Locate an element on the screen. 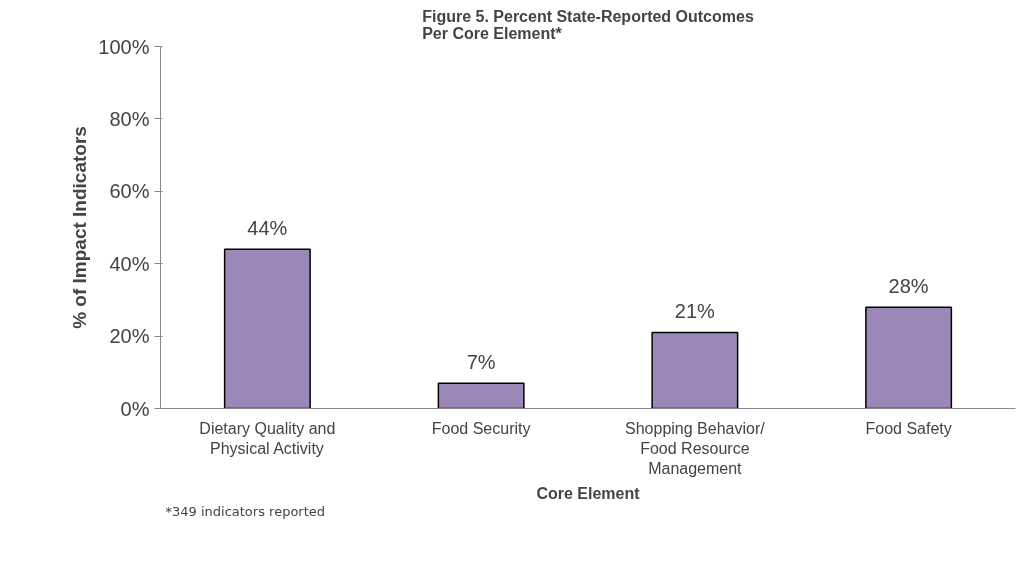  x-tick-label: Shopping Behavior/ Food Resource Management is located at coordinates (695, 448).